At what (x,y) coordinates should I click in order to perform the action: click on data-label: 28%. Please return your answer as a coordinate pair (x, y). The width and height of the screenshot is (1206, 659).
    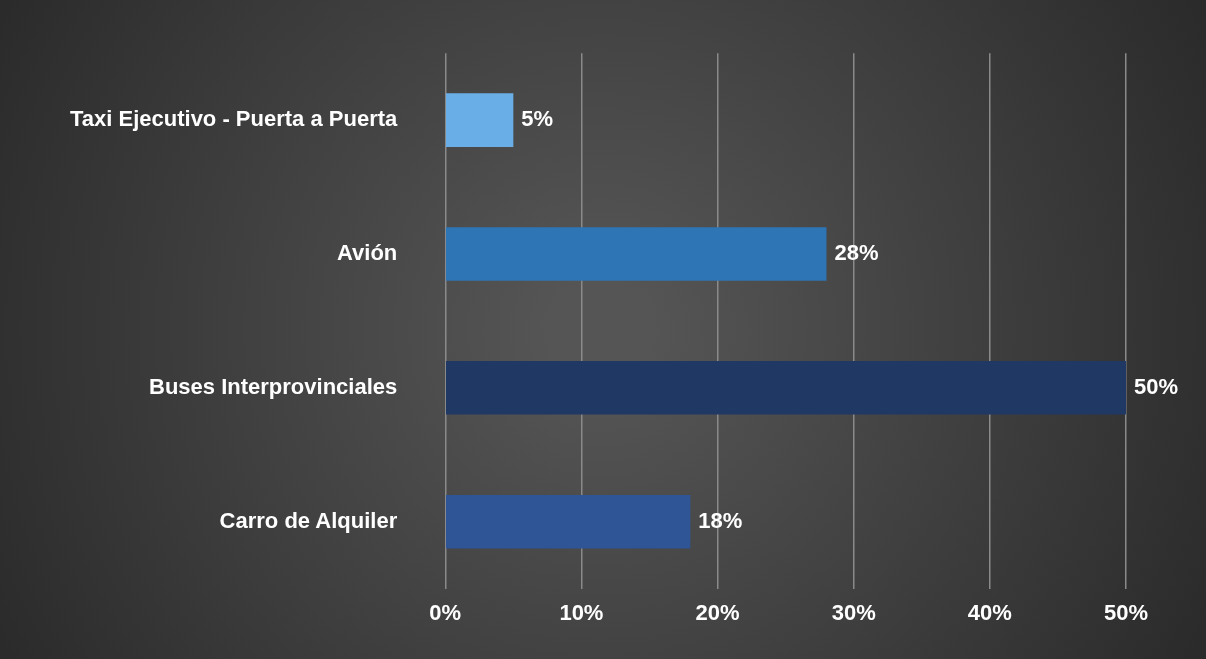
    Looking at the image, I should click on (856, 253).